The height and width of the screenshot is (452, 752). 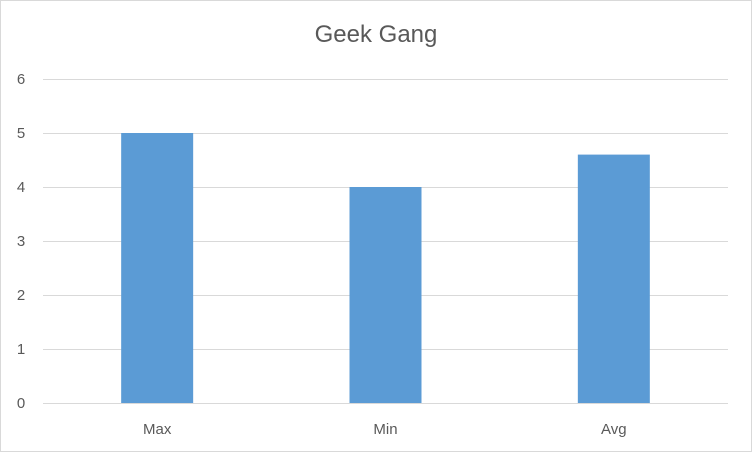 I want to click on x-tick-label: Max, so click(x=157, y=429).